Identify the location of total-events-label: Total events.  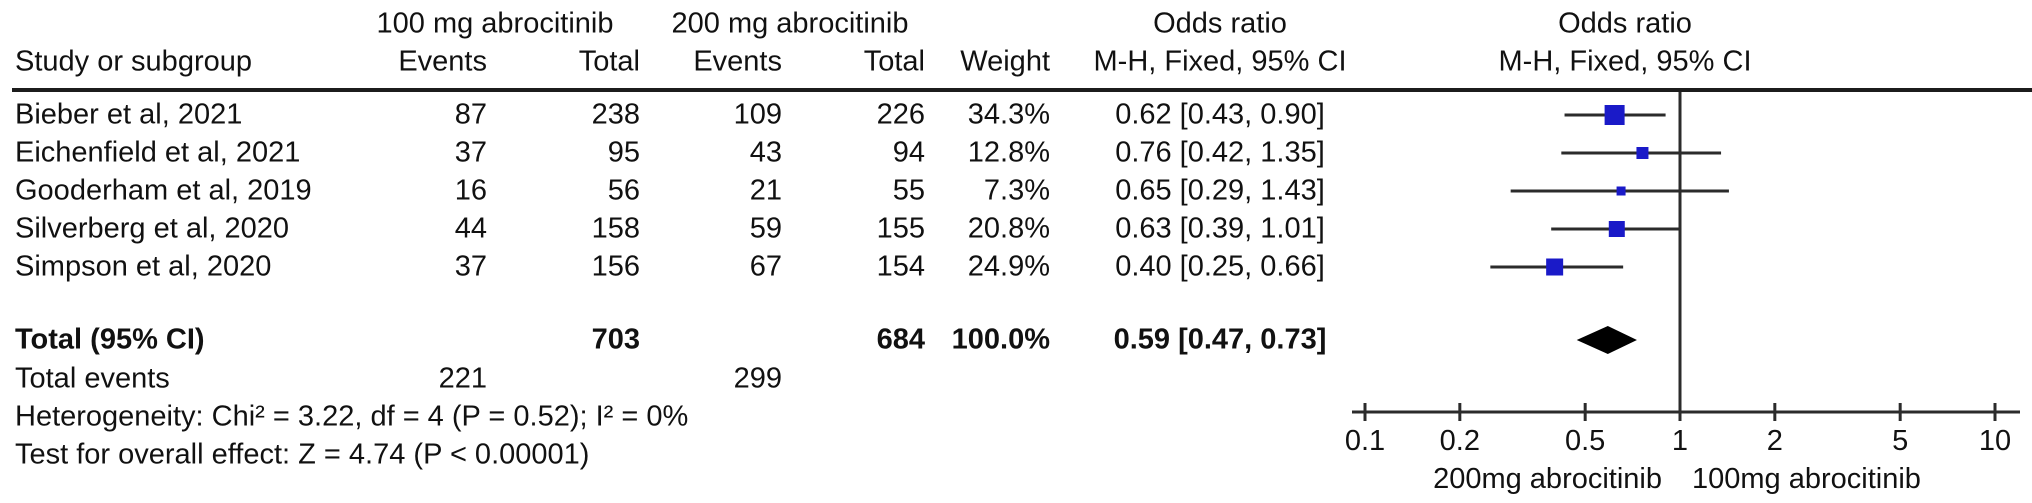
(92, 378).